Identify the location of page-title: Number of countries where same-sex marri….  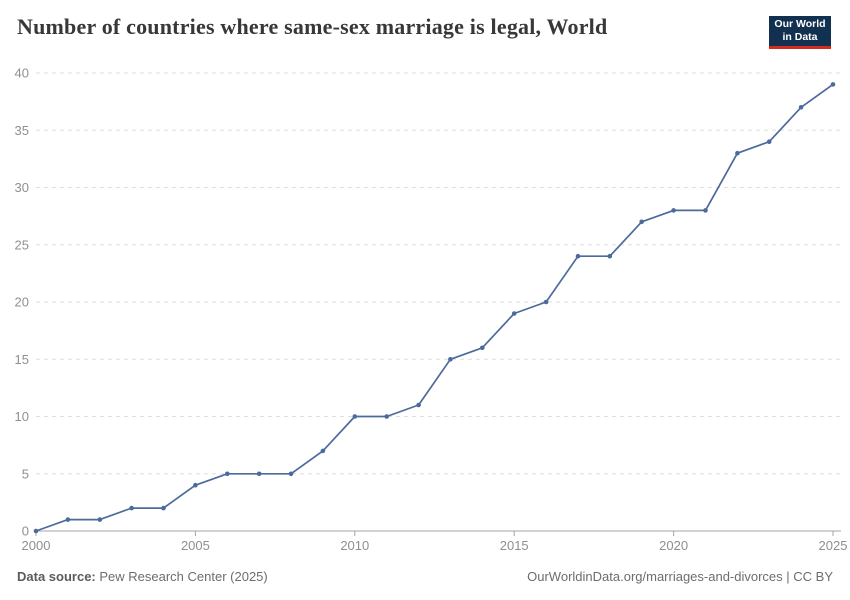
(312, 26).